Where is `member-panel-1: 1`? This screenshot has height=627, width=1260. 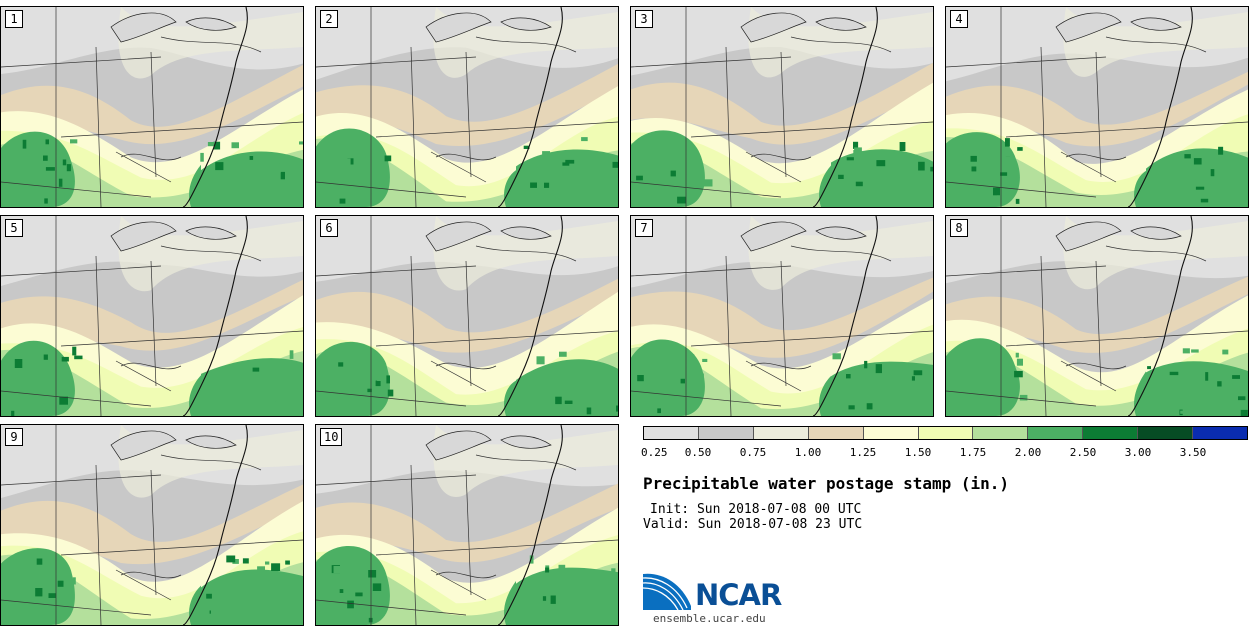 member-panel-1: 1 is located at coordinates (152, 107).